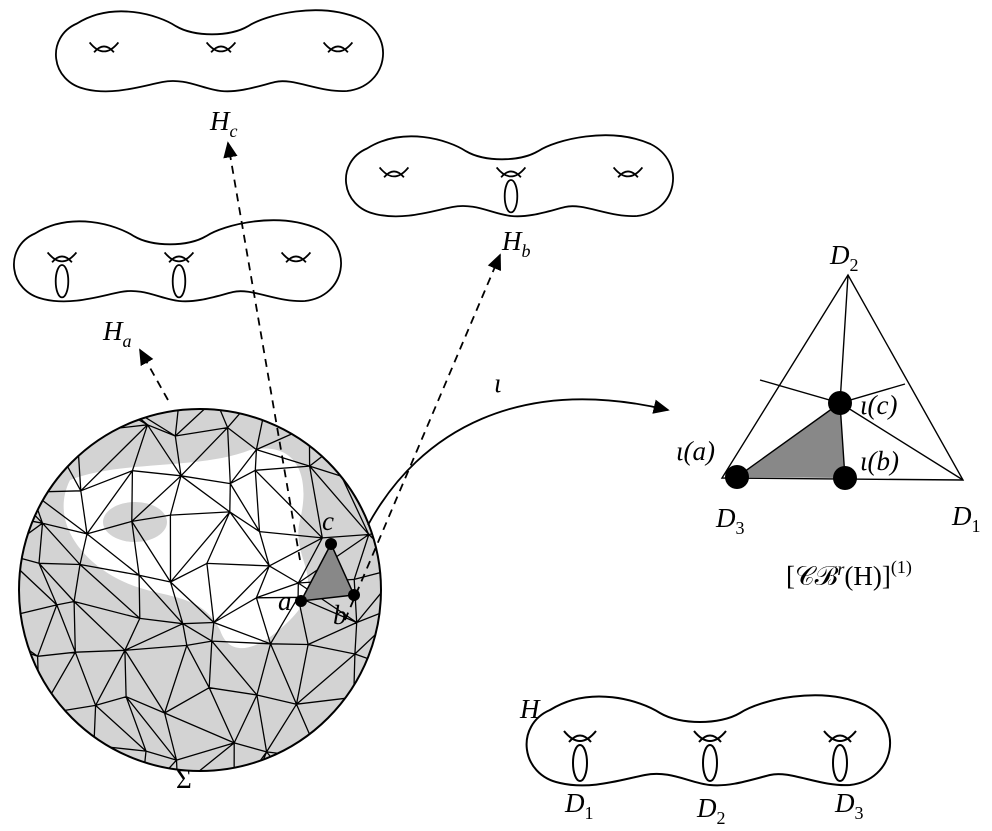 The width and height of the screenshot is (992, 831). What do you see at coordinates (328, 521) in the screenshot?
I see `label-c: c` at bounding box center [328, 521].